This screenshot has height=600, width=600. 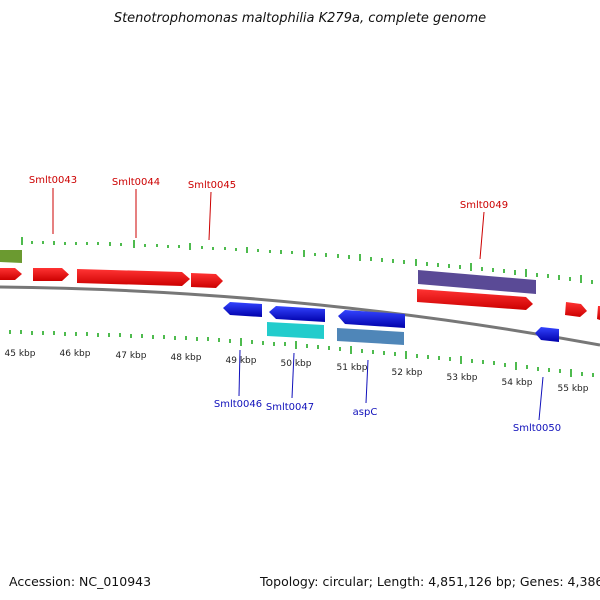 What do you see at coordinates (131, 356) in the screenshot?
I see `scale-label: 47 kbp` at bounding box center [131, 356].